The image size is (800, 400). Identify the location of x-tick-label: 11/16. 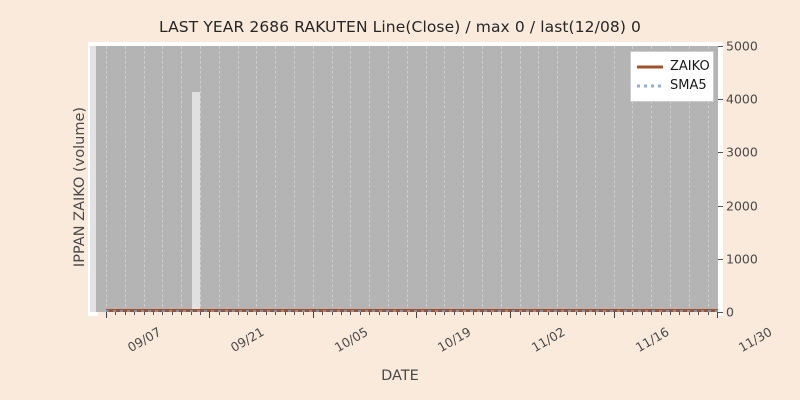
(652, 340).